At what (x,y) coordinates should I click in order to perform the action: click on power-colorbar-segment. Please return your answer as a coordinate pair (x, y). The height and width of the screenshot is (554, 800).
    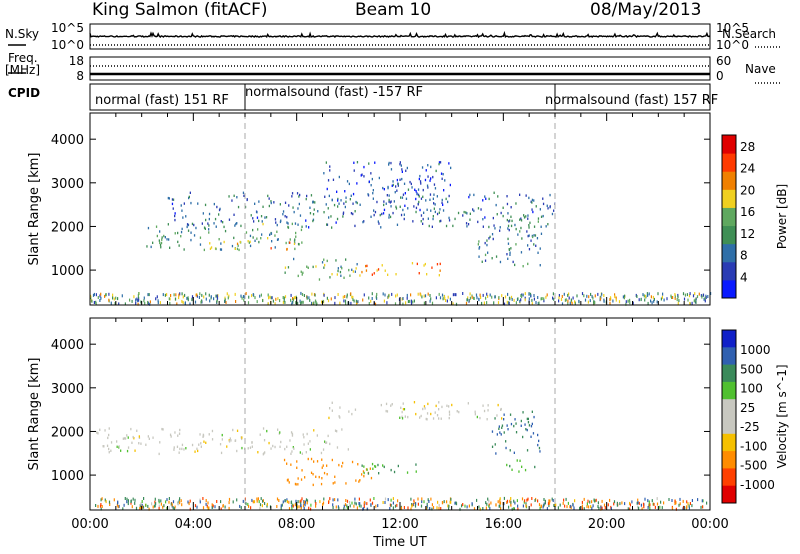
    Looking at the image, I should click on (729, 235).